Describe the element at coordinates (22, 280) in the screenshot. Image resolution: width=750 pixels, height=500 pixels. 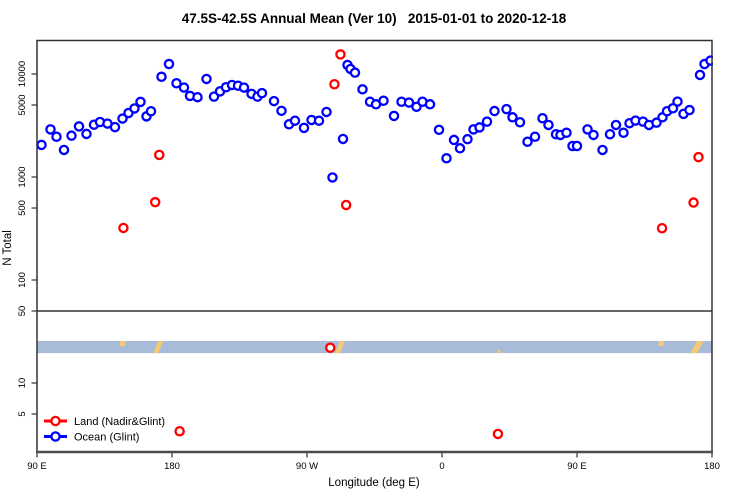
I see `y-axis-tick-label: 100` at that location.